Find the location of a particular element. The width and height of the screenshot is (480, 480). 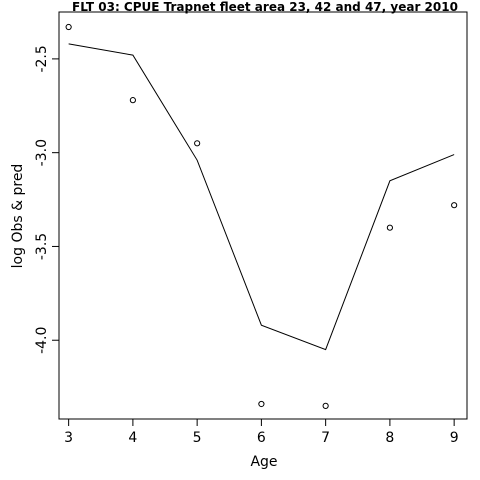

x-axis-label: Age is located at coordinates (263, 462).